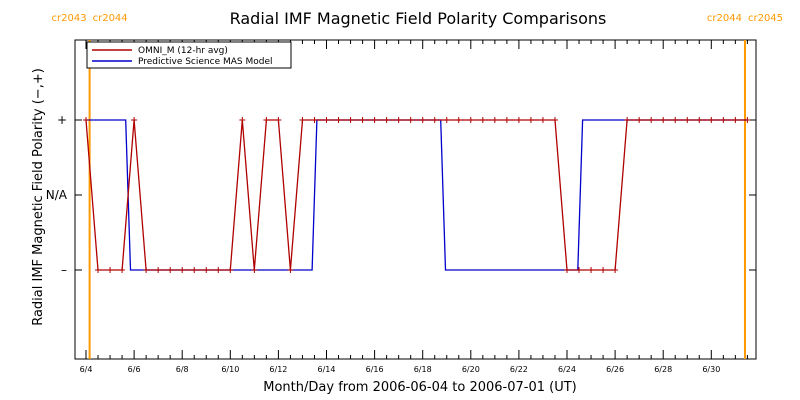 This screenshot has height=400, width=800. What do you see at coordinates (62, 120) in the screenshot?
I see `y-tick-label: +` at bounding box center [62, 120].